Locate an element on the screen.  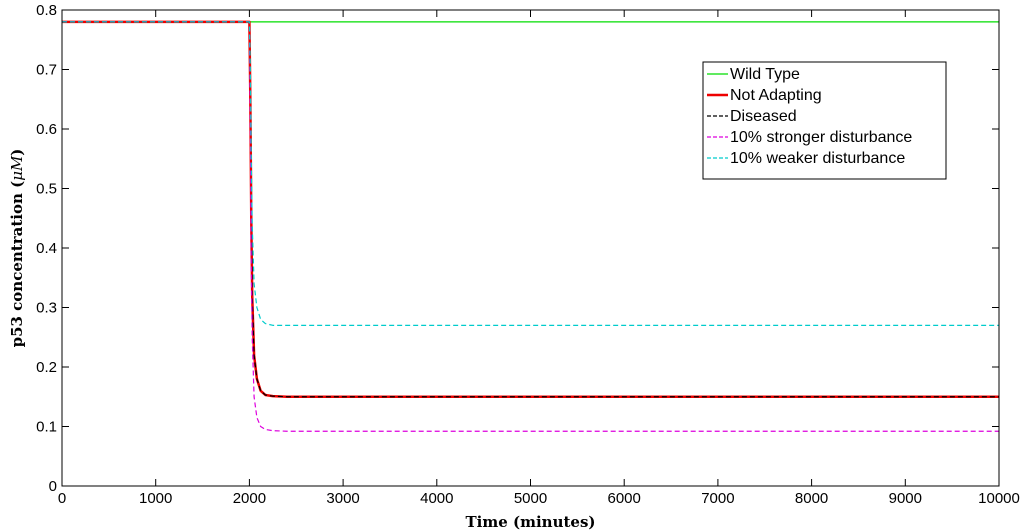
y-tick-label: 0.5 is located at coordinates (46, 189).